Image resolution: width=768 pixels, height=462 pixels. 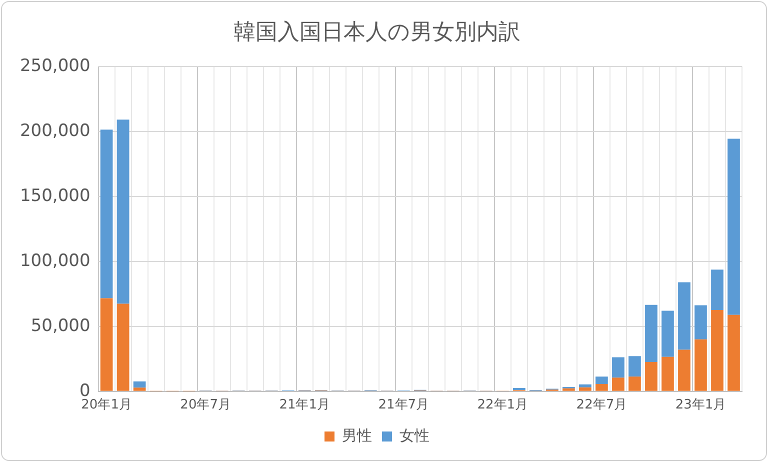 What do you see at coordinates (415, 435) in the screenshot?
I see `legend-label: 女性` at bounding box center [415, 435].